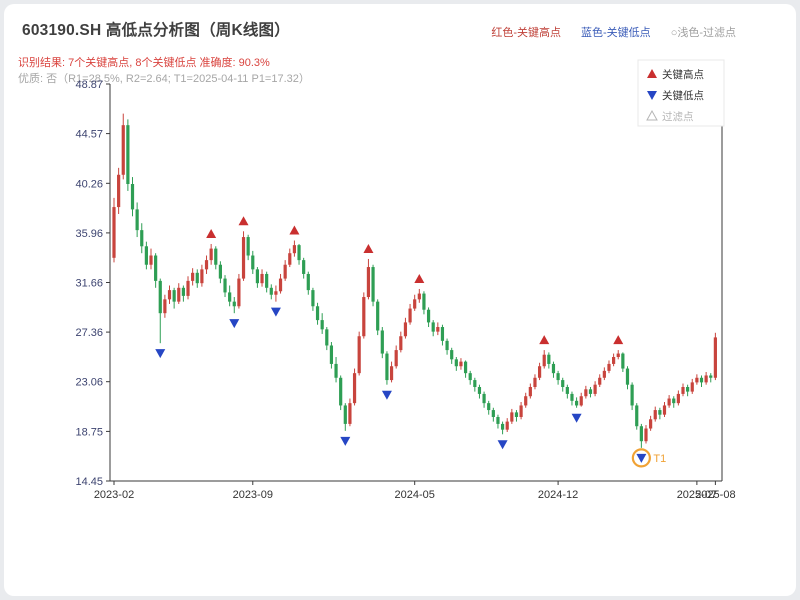  I want to click on svg-text: 18.75, so click(89, 432).